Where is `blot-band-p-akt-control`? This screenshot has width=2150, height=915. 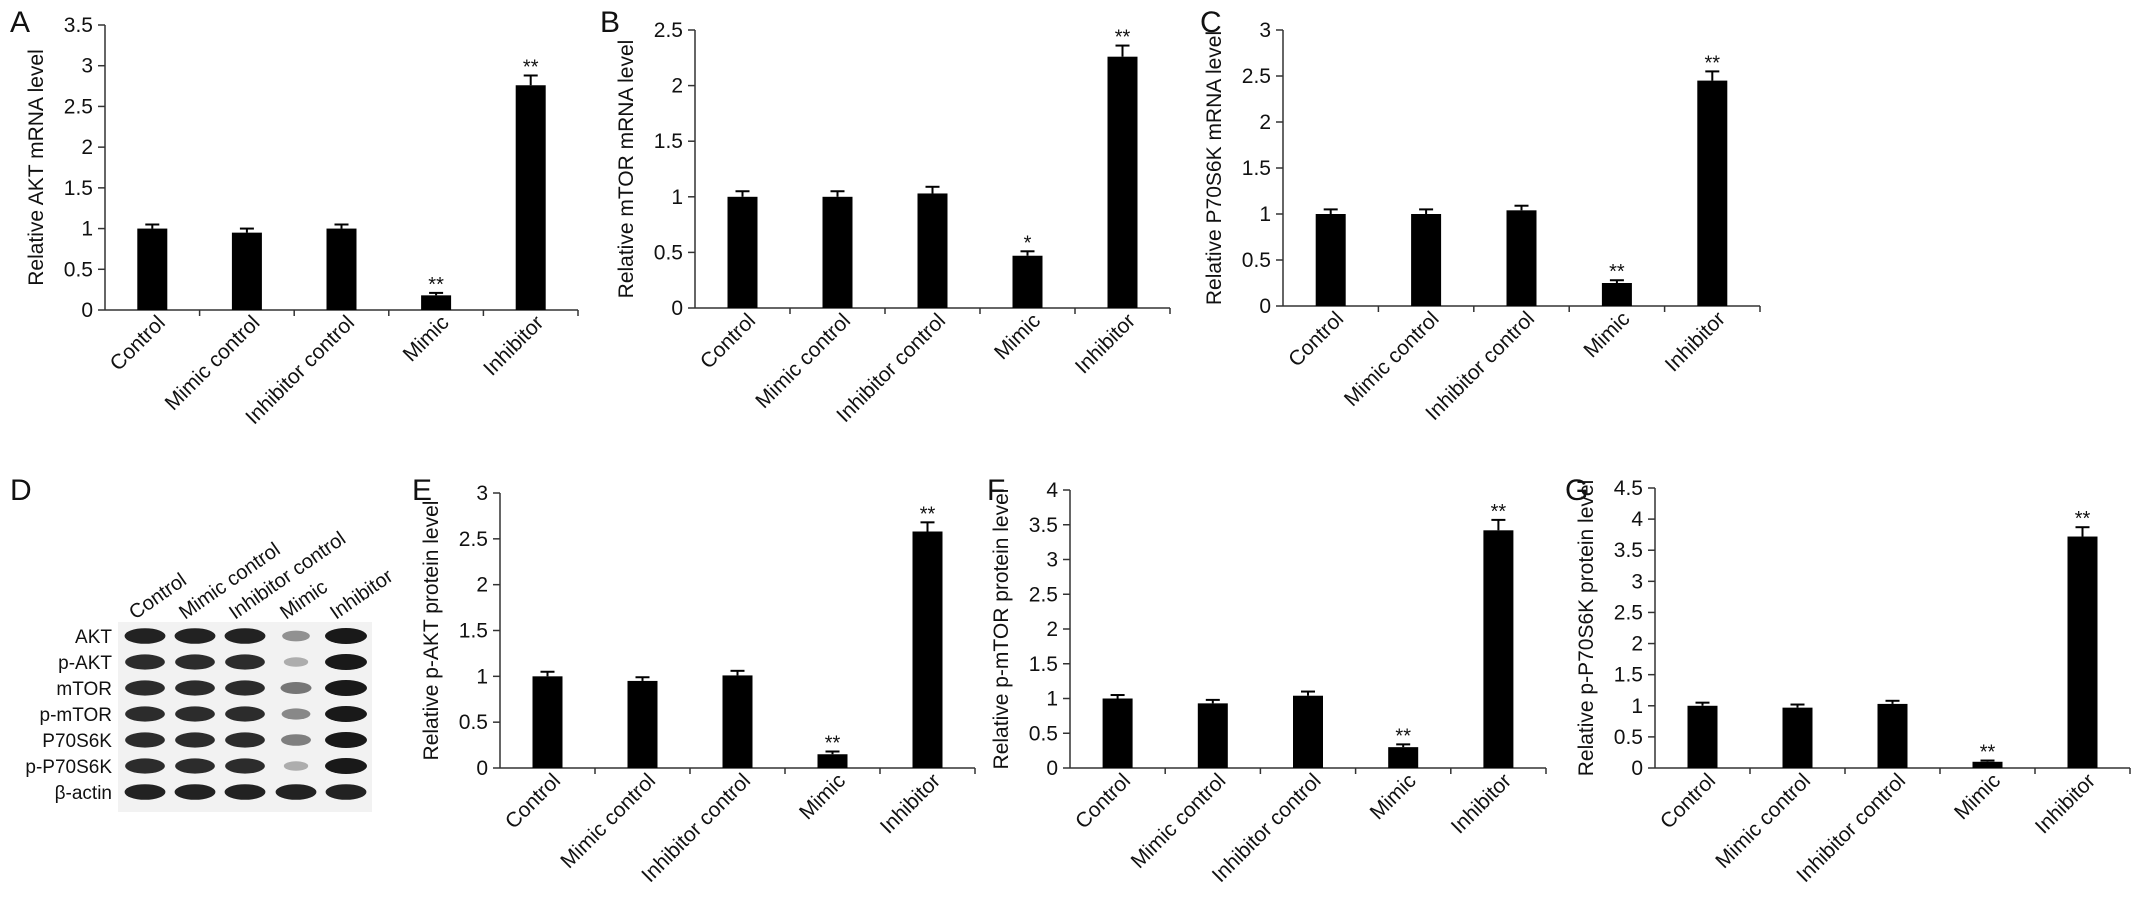 blot-band-p-akt-control is located at coordinates (145, 662).